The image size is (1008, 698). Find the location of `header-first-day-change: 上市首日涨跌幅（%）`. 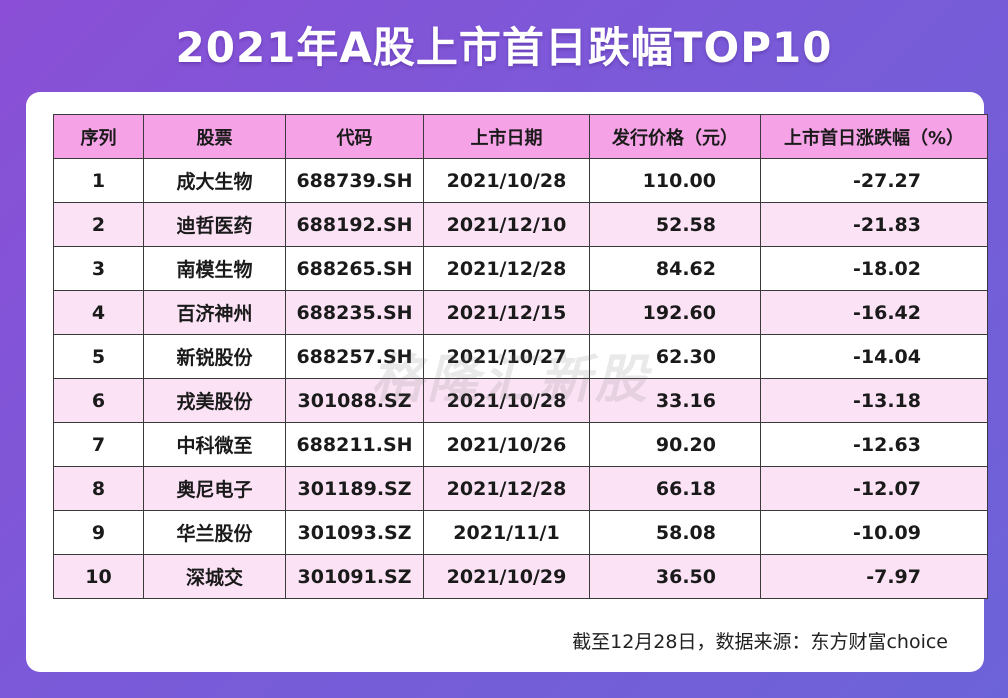

header-first-day-change: 上市首日涨跌幅（%） is located at coordinates (874, 136).